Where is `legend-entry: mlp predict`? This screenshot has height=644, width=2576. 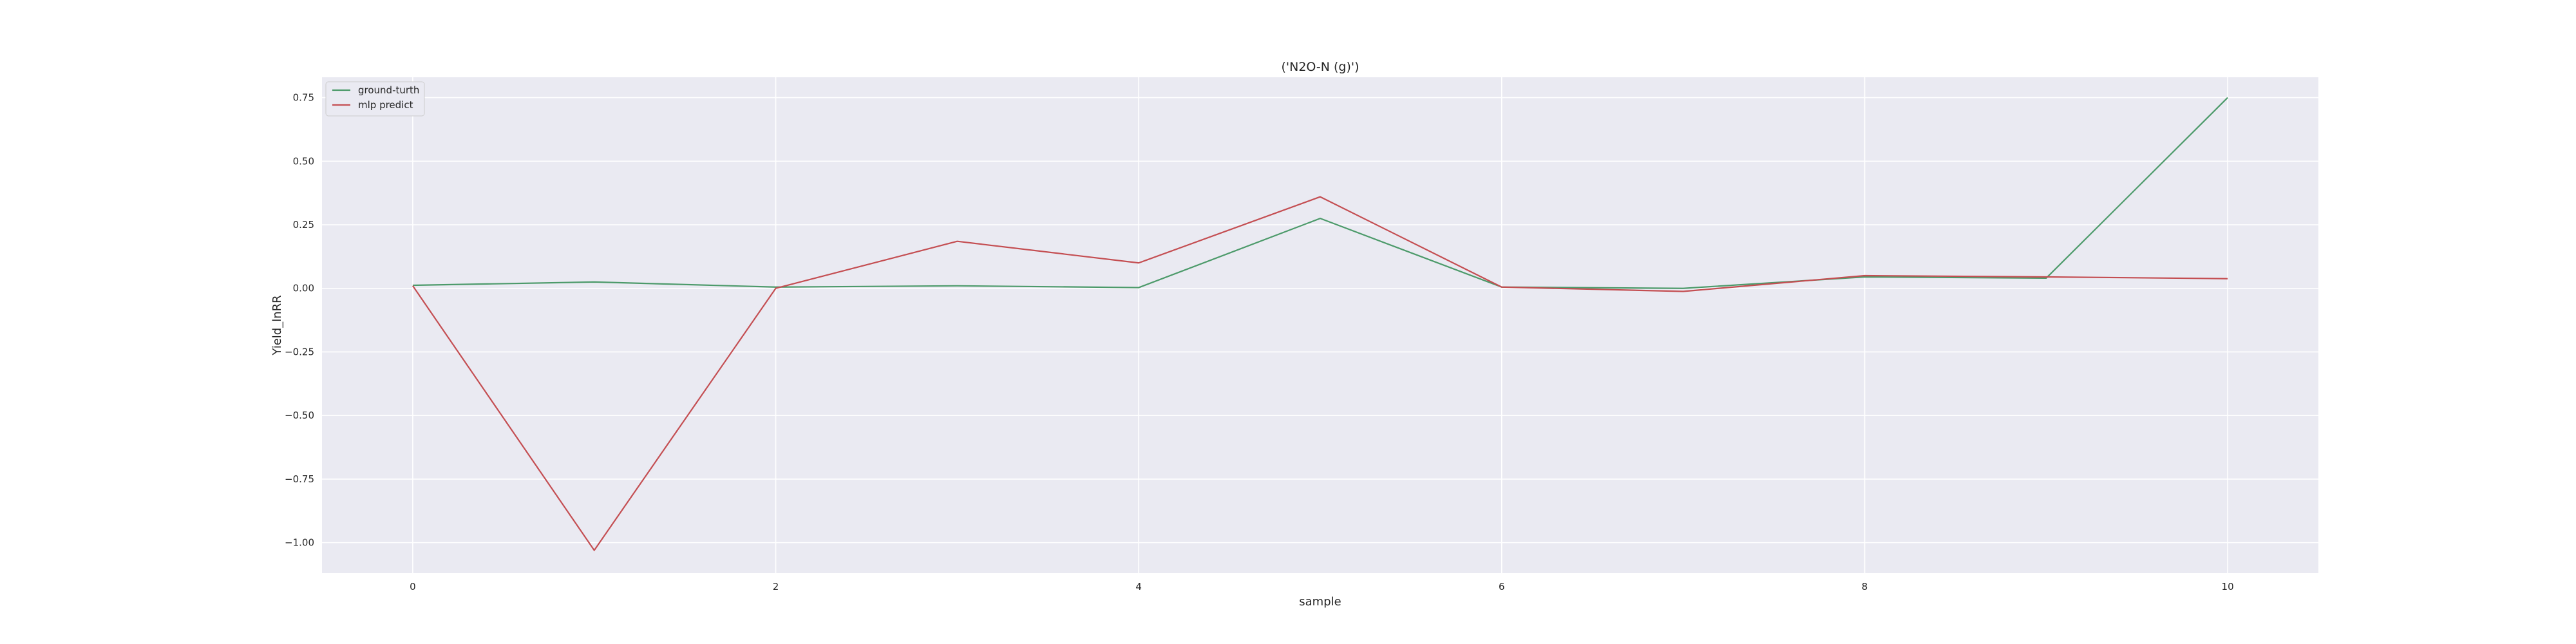
legend-entry: mlp predict is located at coordinates (385, 105).